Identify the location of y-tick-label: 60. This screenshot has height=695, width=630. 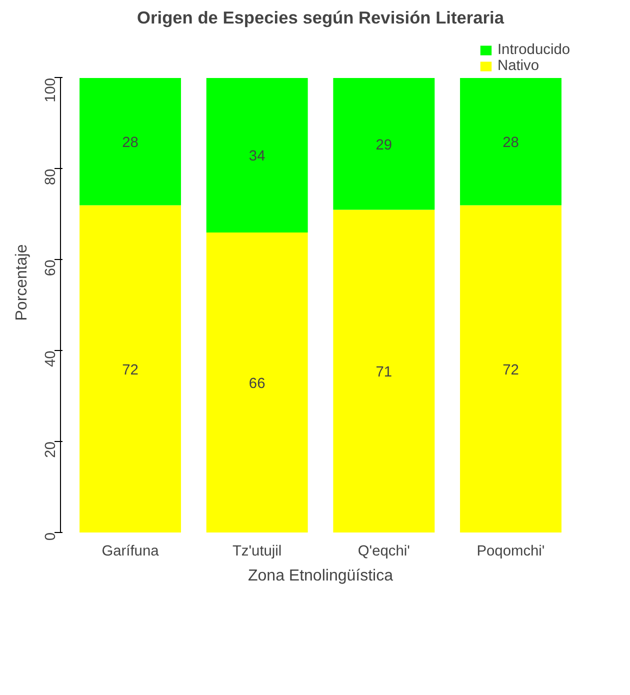
(51, 268).